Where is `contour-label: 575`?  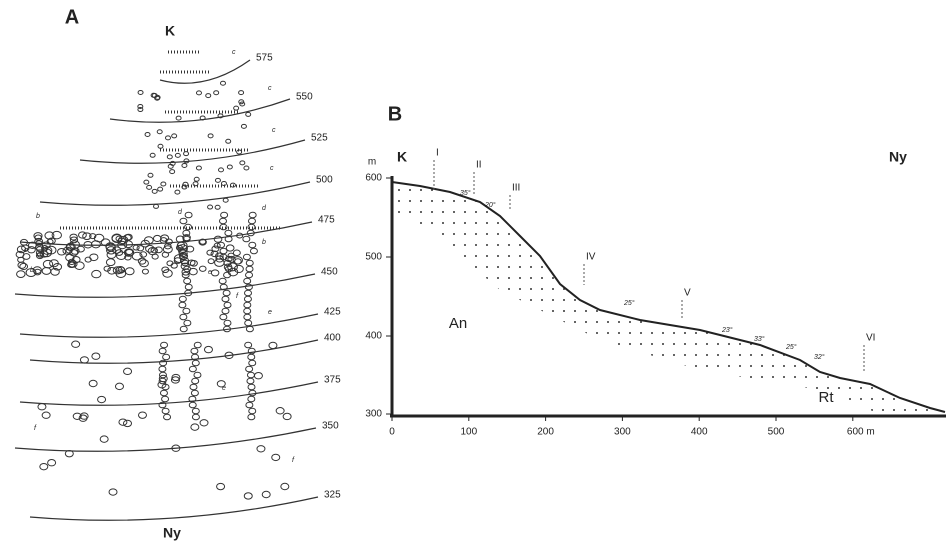 contour-label: 575 is located at coordinates (264, 58).